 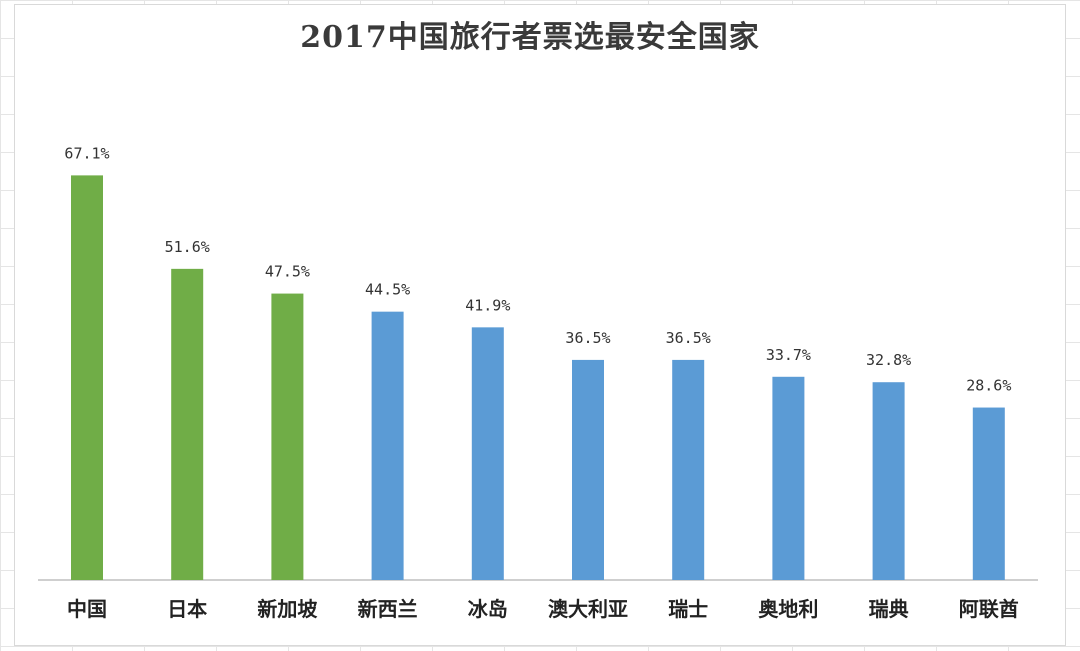 I want to click on chart-title: 2017中国旅行者票选最安全国家, so click(x=530, y=37).